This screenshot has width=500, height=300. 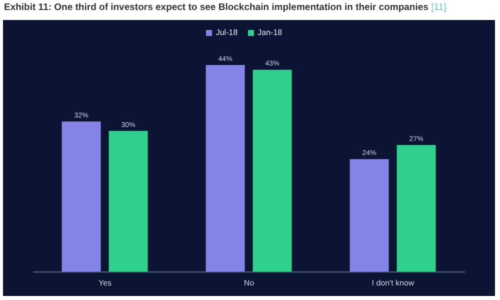 I want to click on x-tick-label: Yes, so click(x=105, y=283).